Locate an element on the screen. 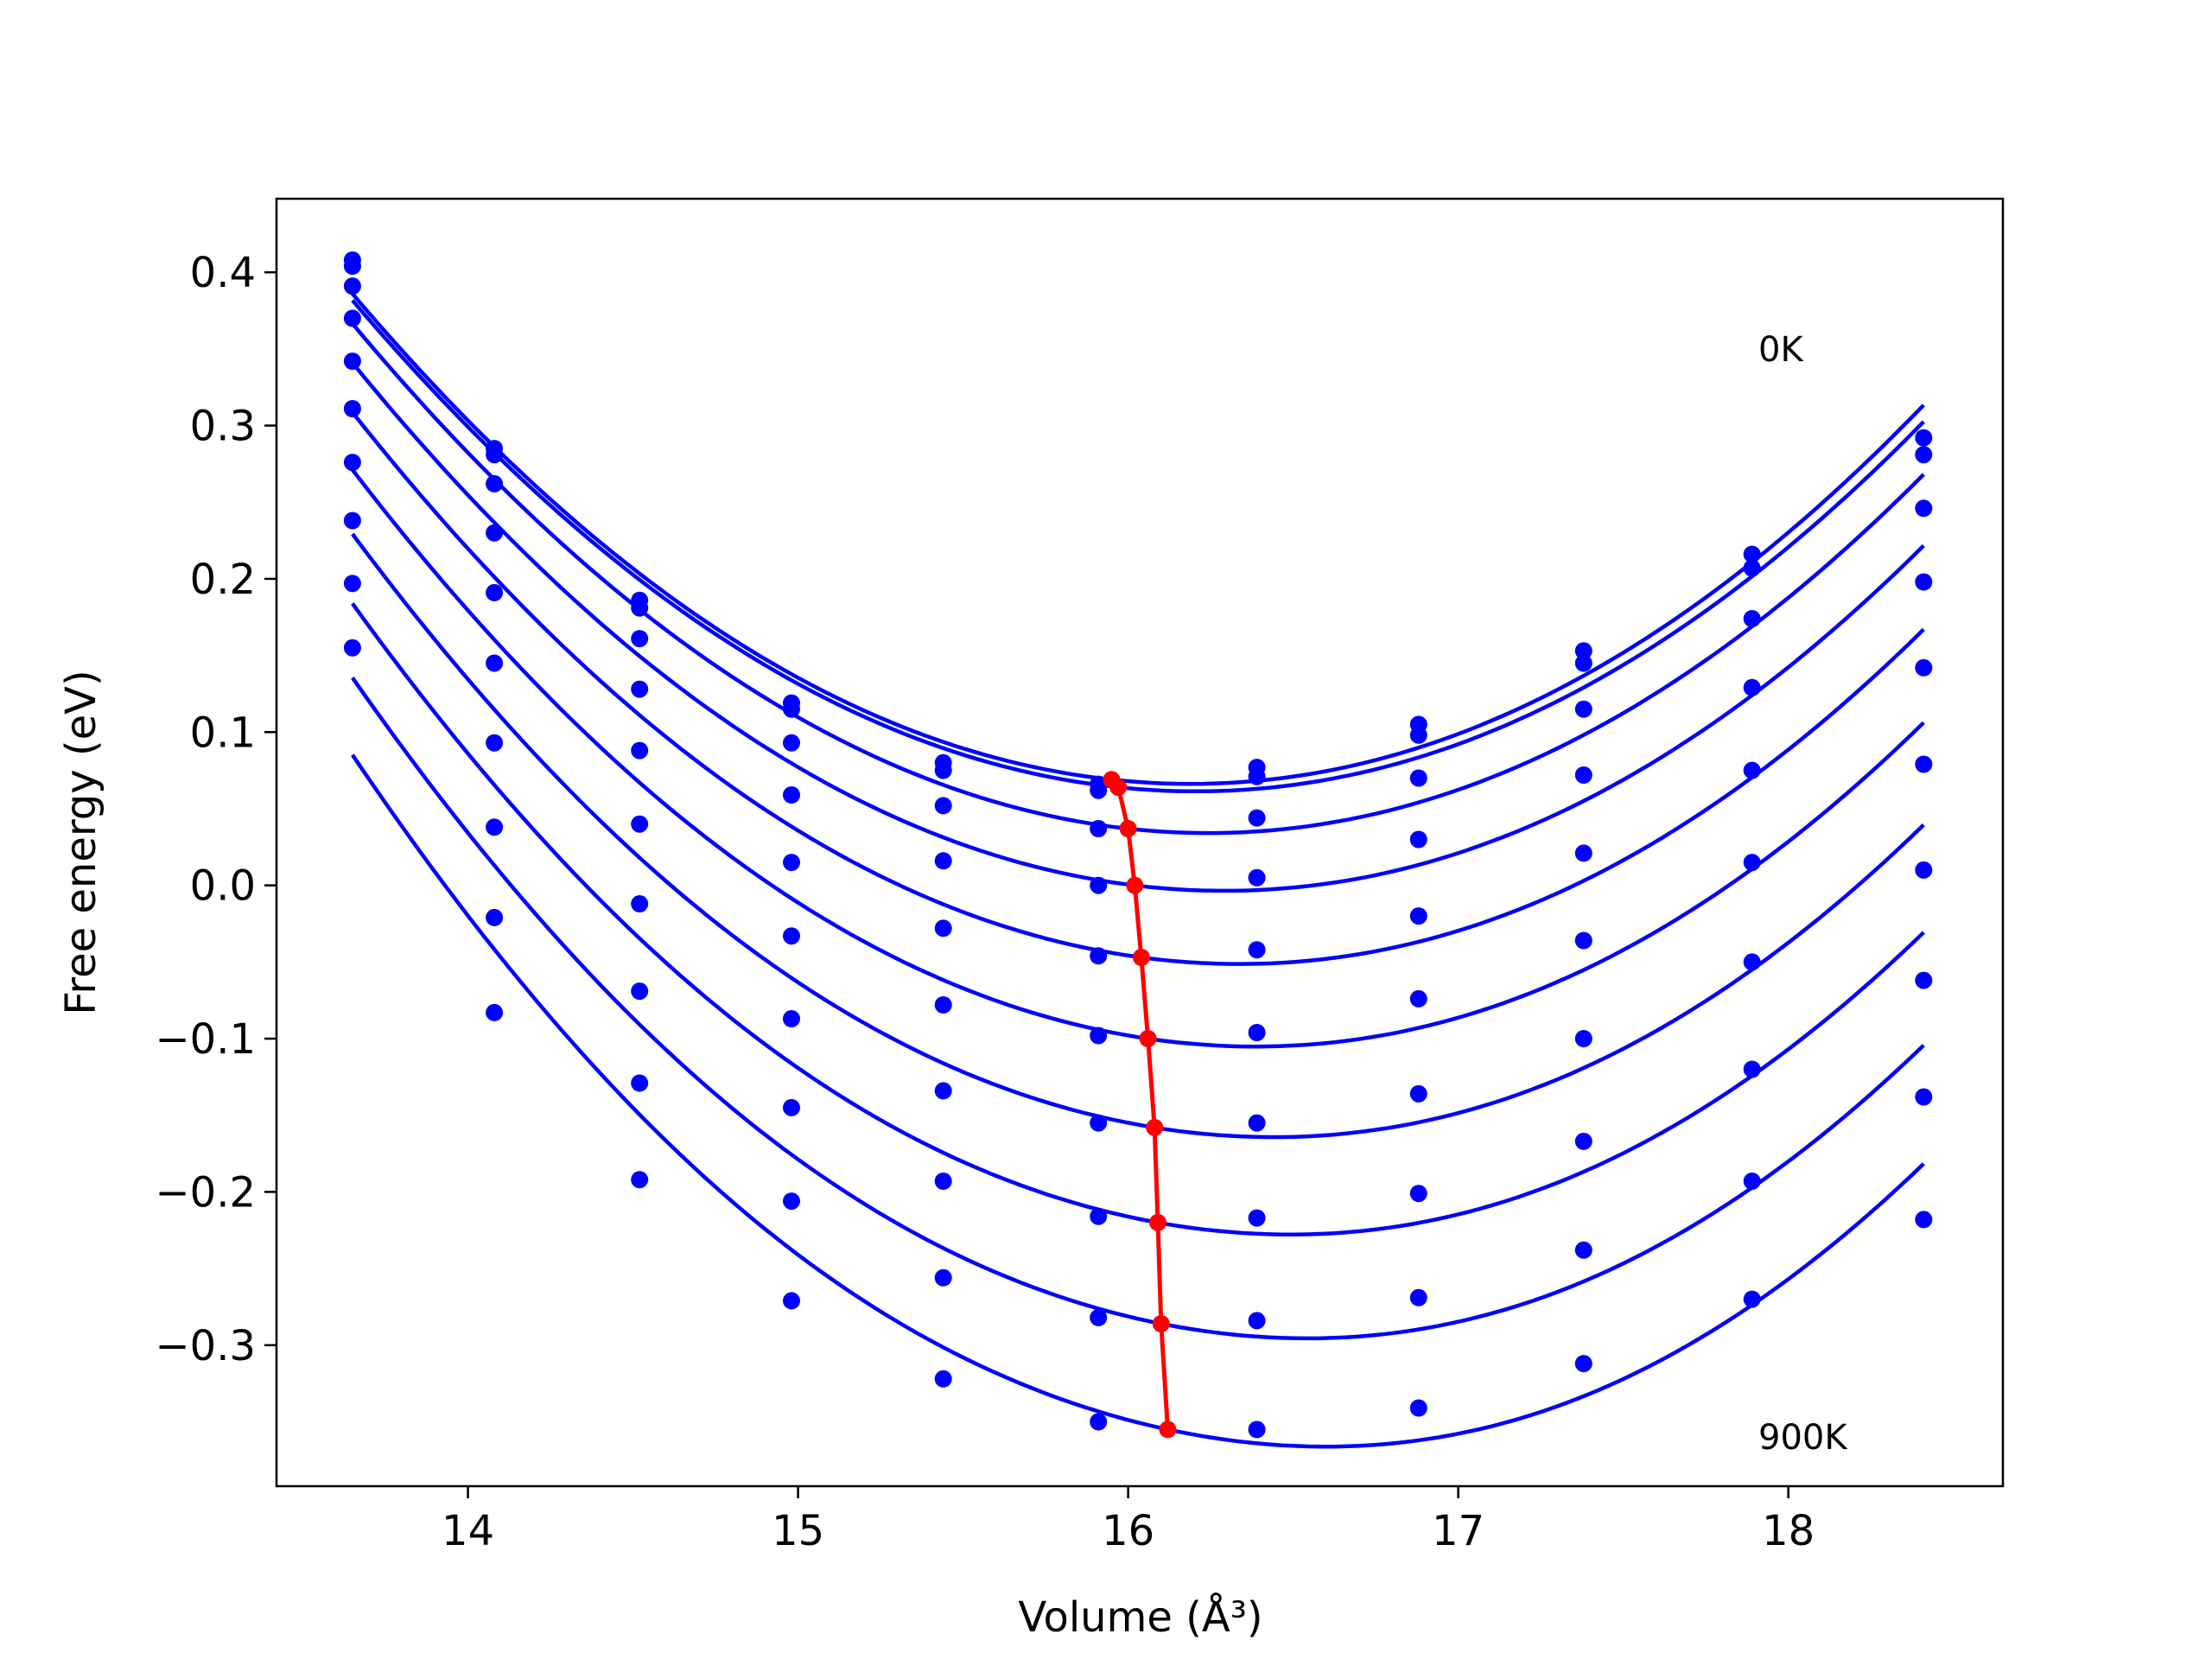 The width and height of the screenshot is (2212, 1659). y-tick-label: 0.0 is located at coordinates (223, 886).